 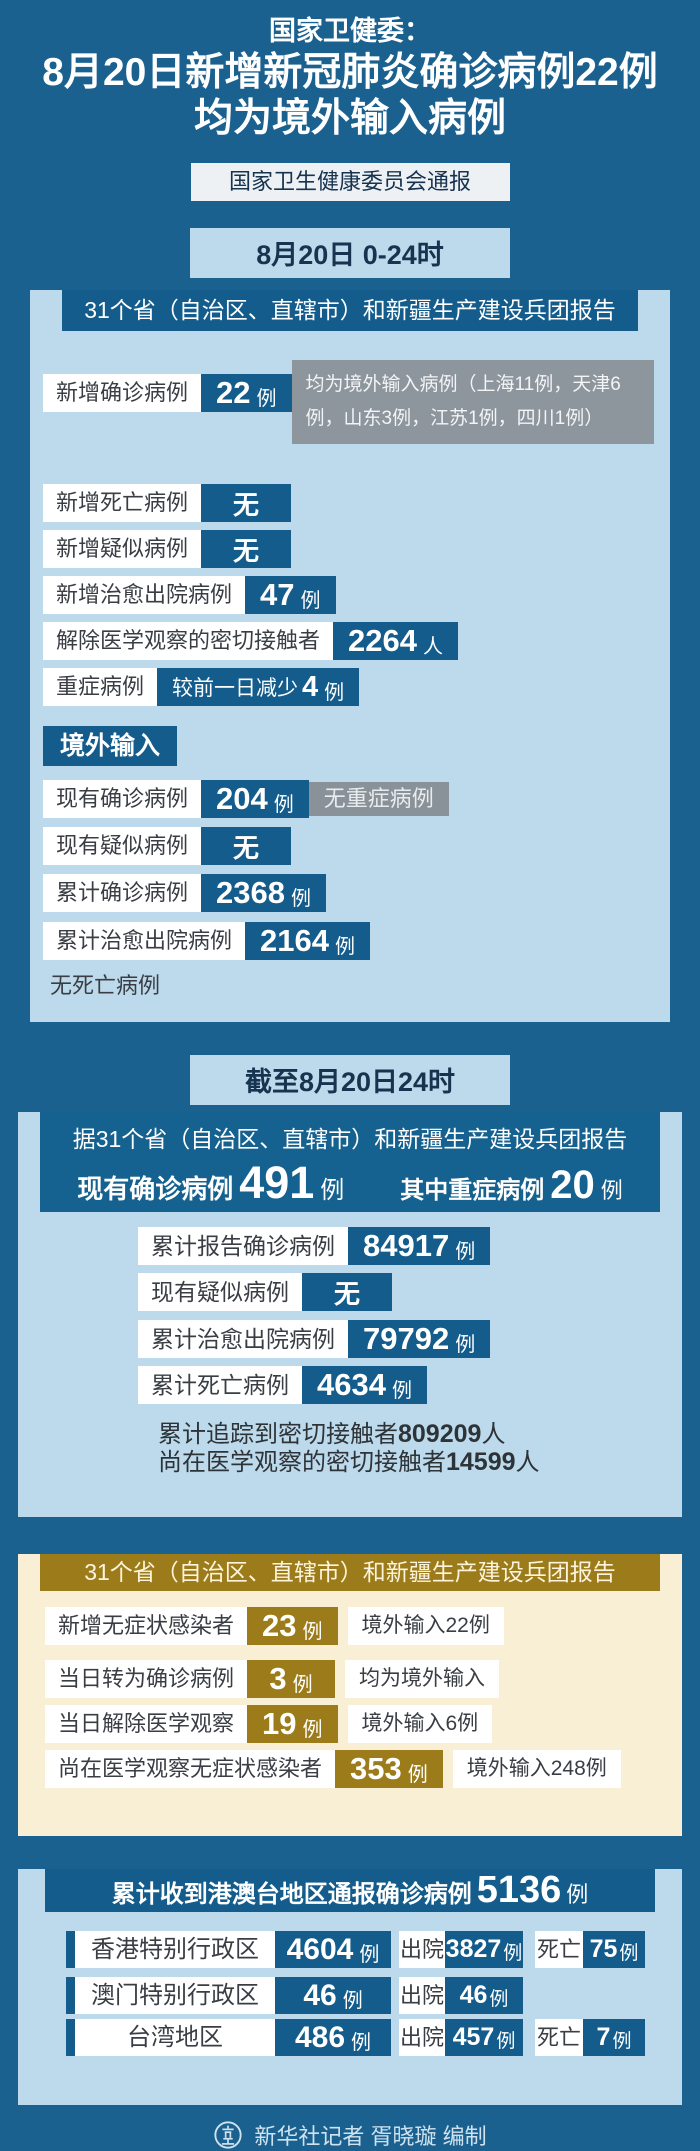 What do you see at coordinates (122, 549) in the screenshot?
I see `stat-label: 新增疑似病例` at bounding box center [122, 549].